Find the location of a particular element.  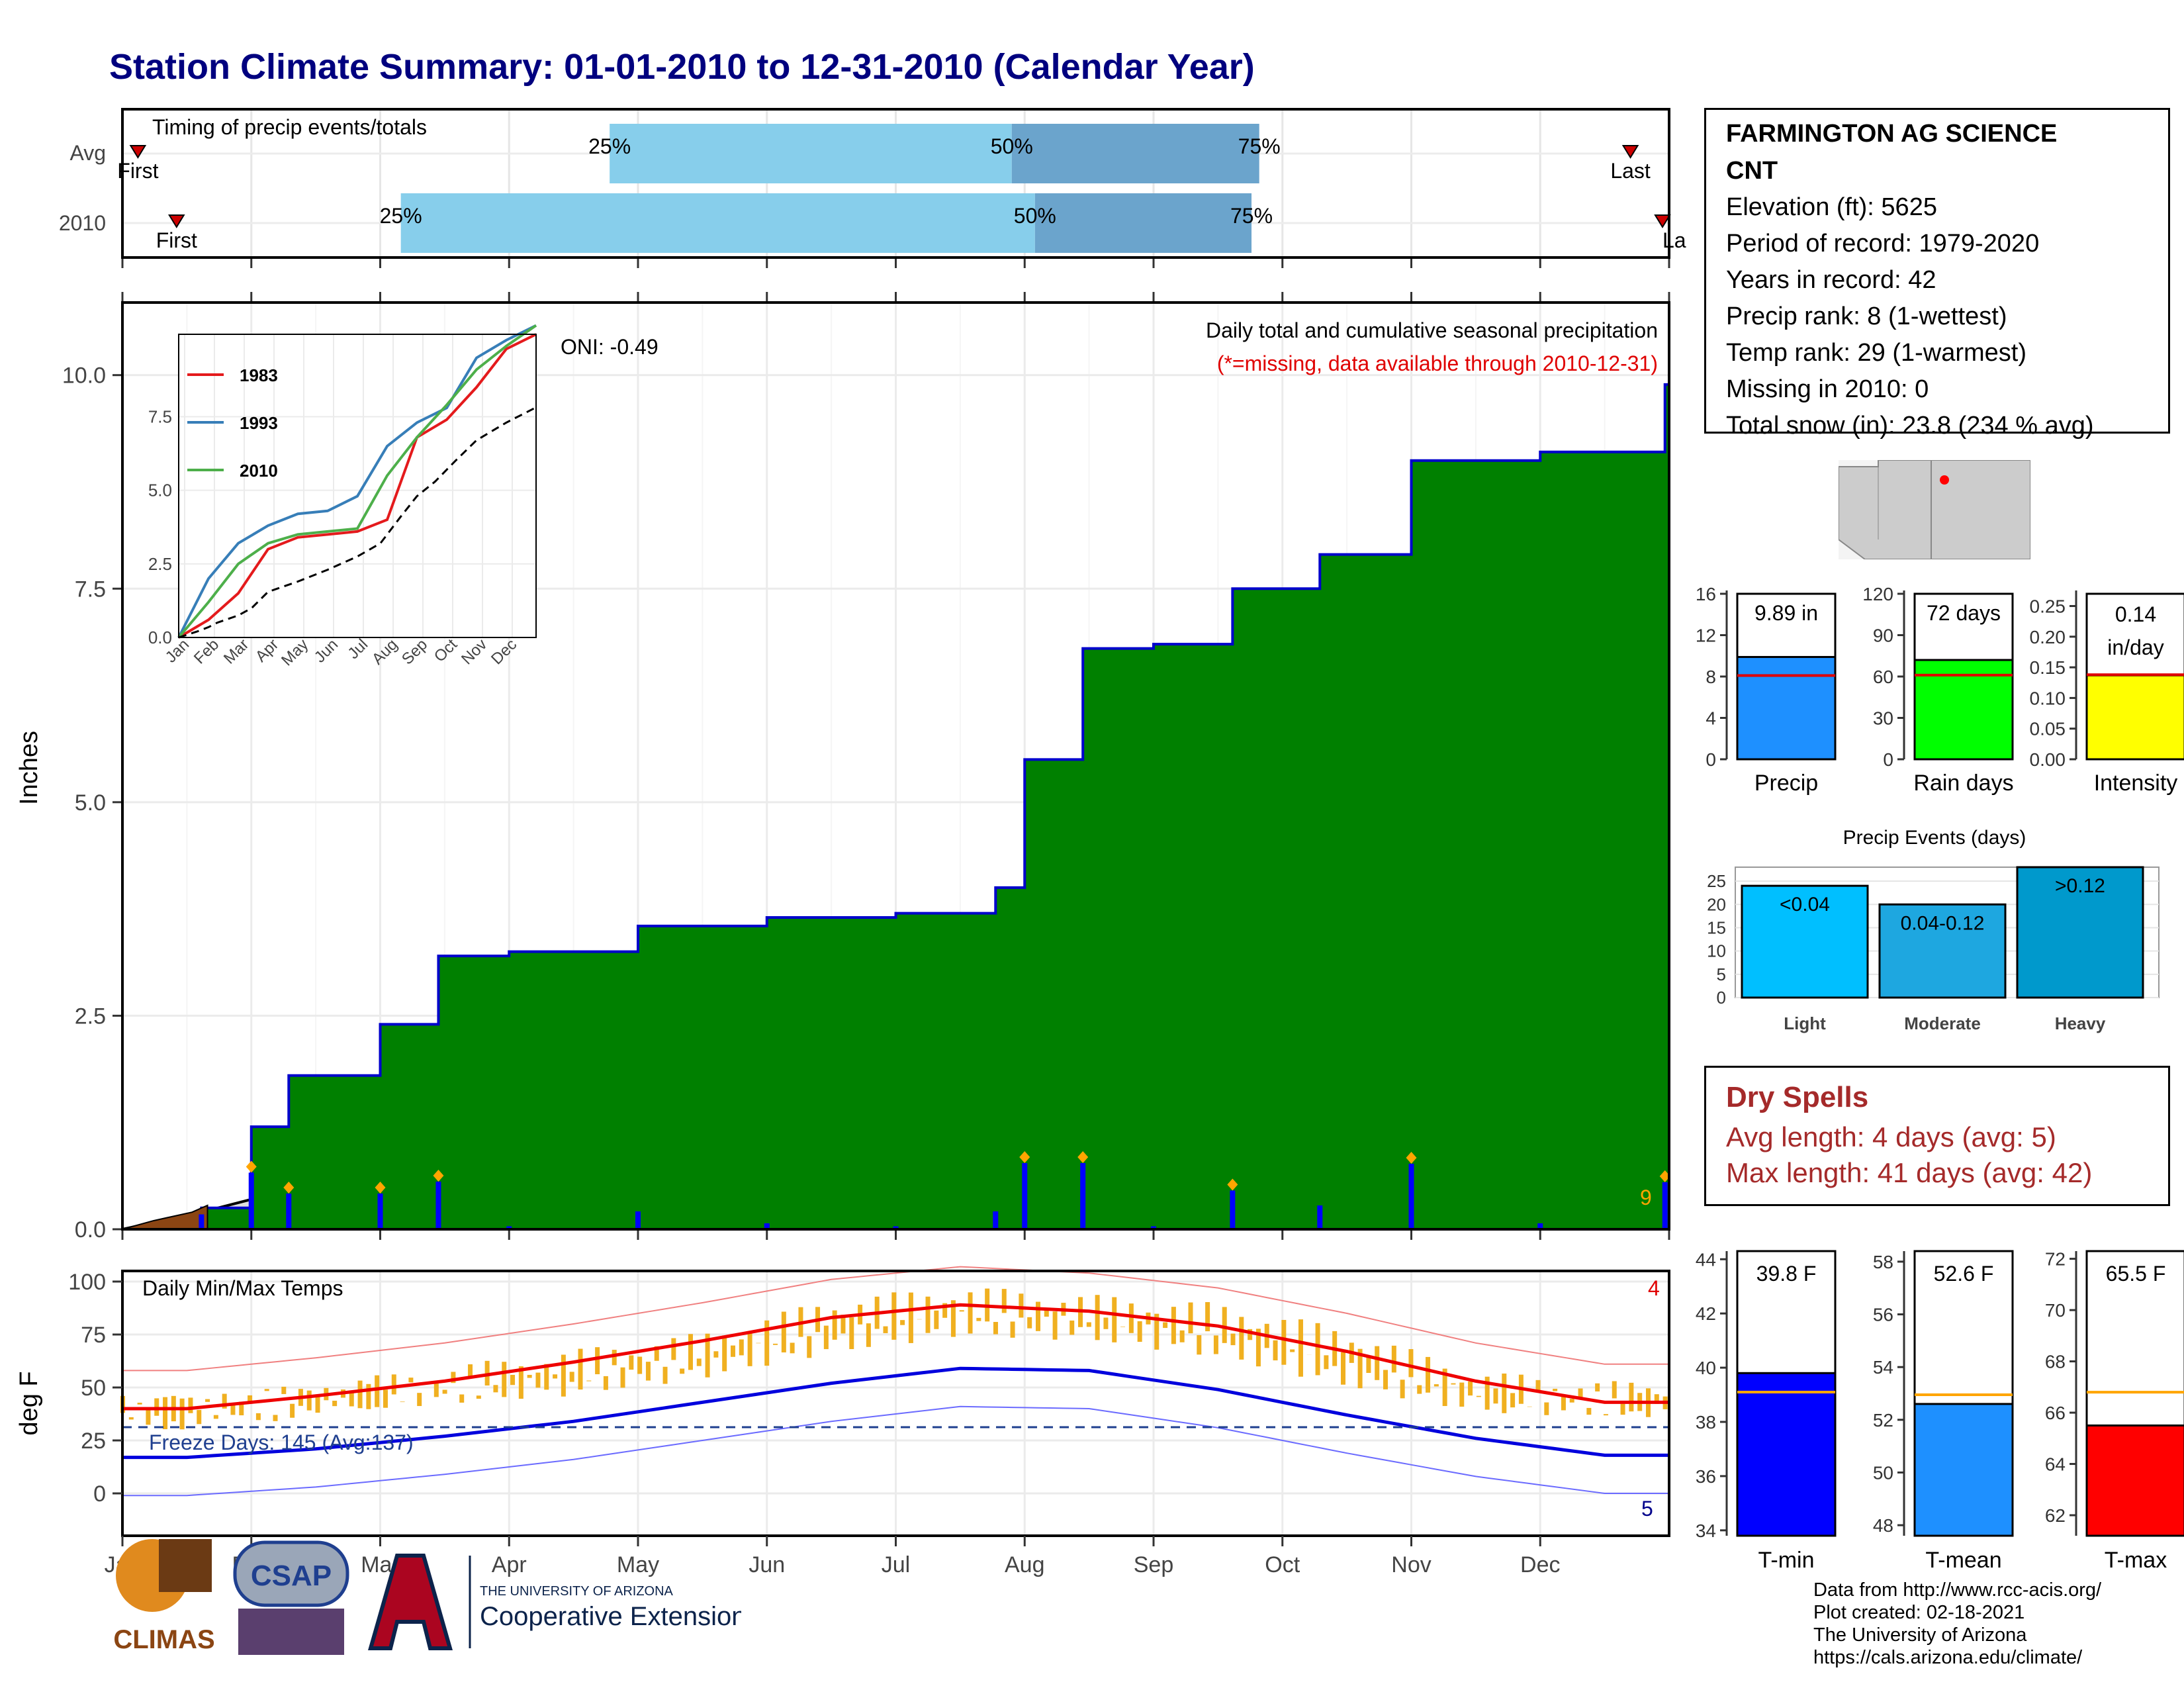

temp-y-tick-label: 25 is located at coordinates (93, 1441).